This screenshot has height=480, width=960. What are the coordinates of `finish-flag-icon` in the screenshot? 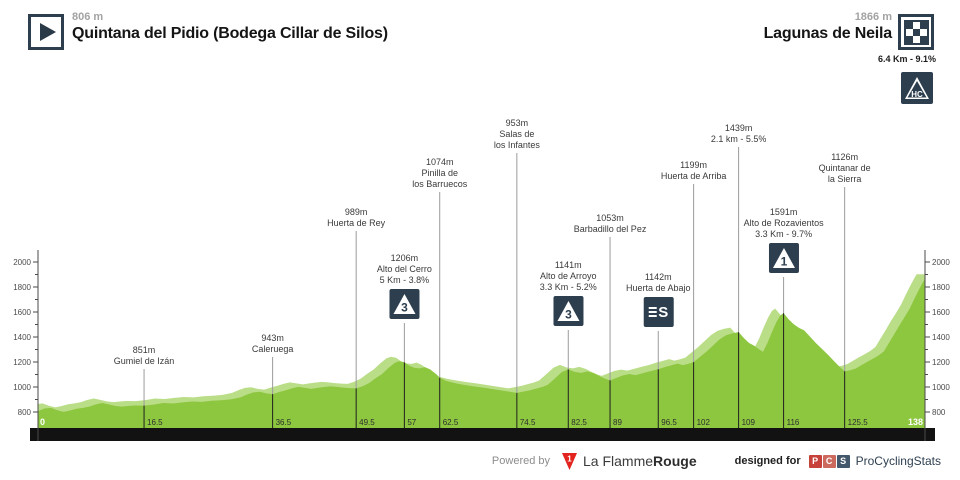 It's located at (916, 32).